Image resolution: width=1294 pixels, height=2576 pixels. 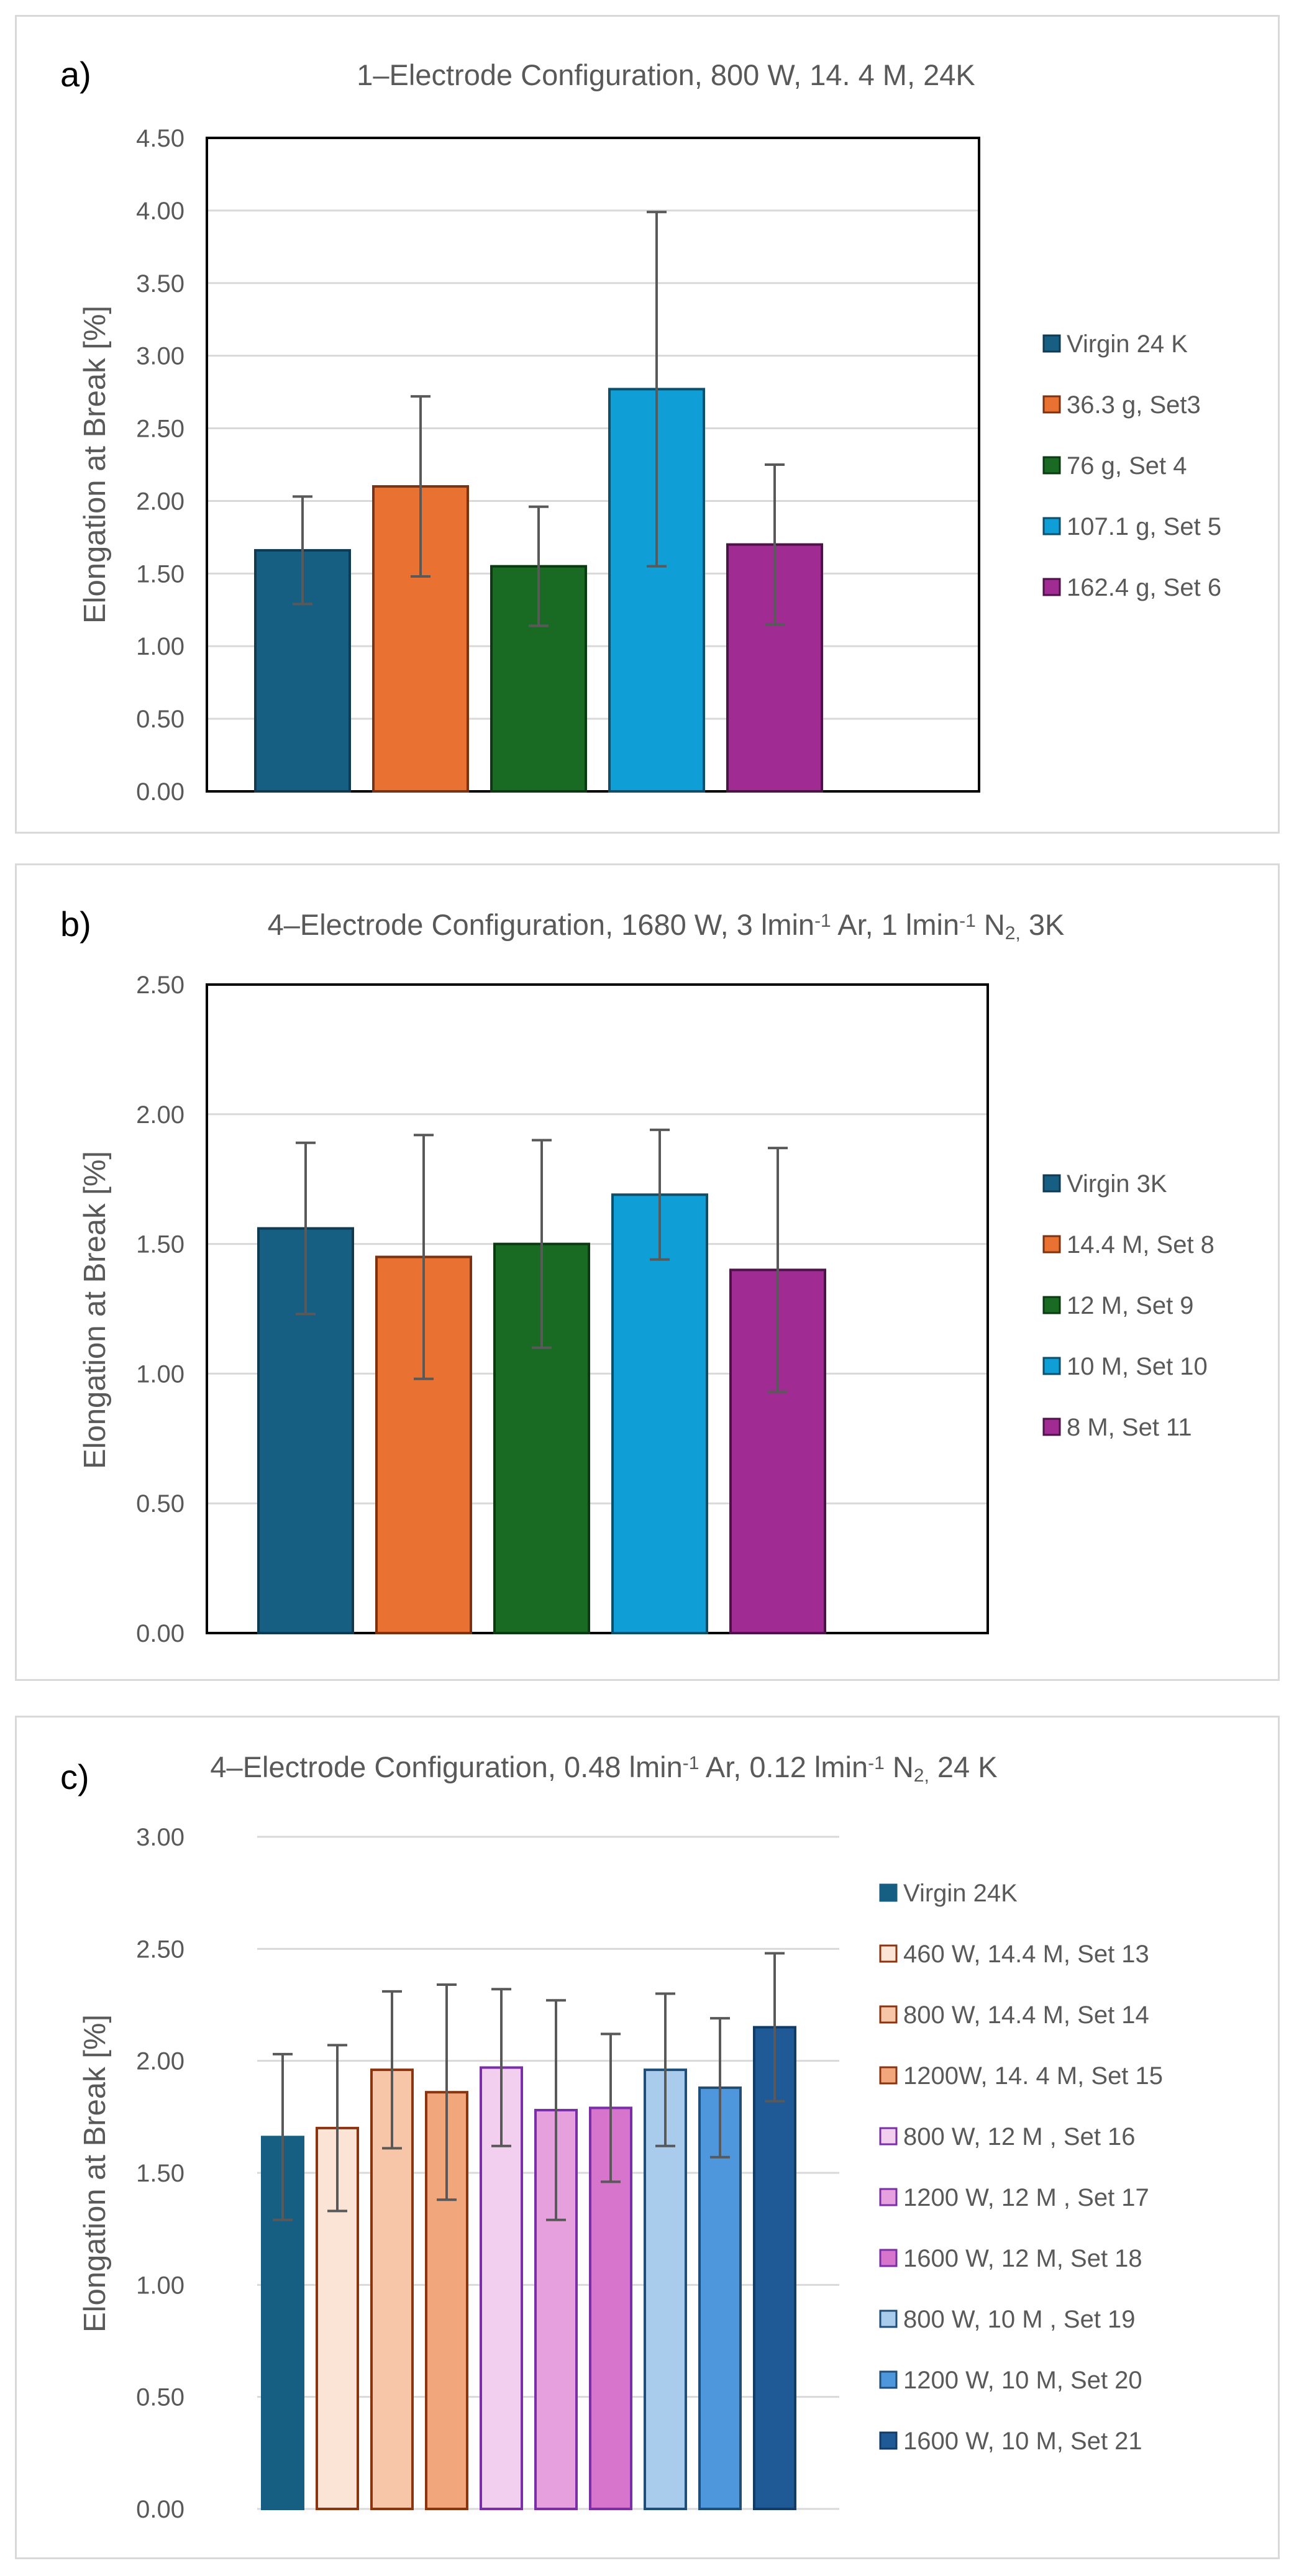 I want to click on legend-entry: 76 g, Set 4, so click(x=1127, y=466).